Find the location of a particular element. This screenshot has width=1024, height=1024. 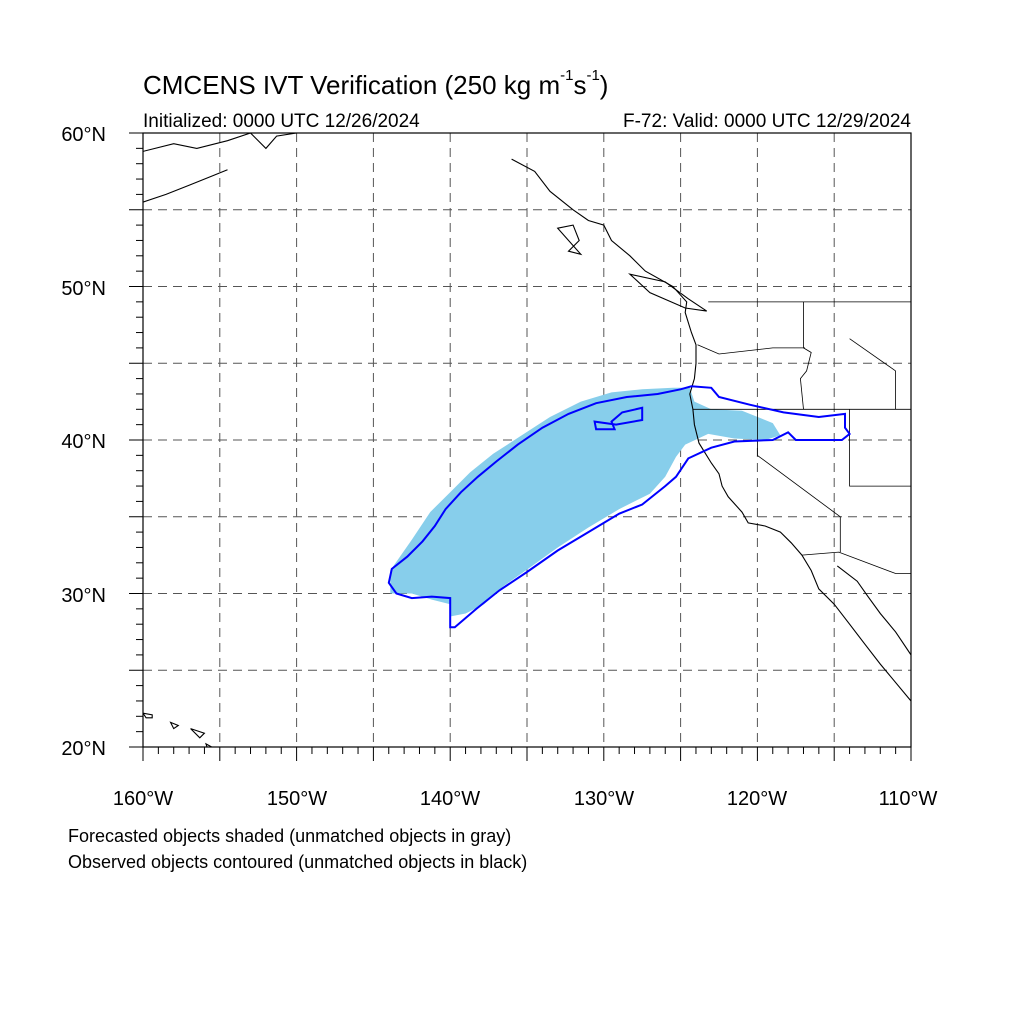

lat-label-40: 40°N is located at coordinates (83, 442).